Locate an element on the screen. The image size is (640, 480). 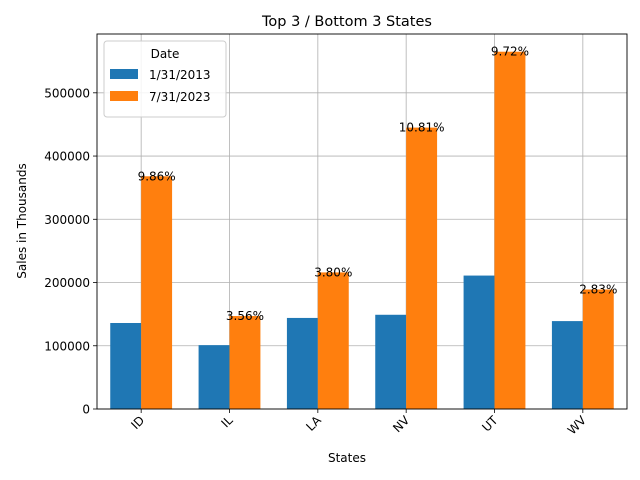
y-tick-label: 500000 is located at coordinates (67, 93).